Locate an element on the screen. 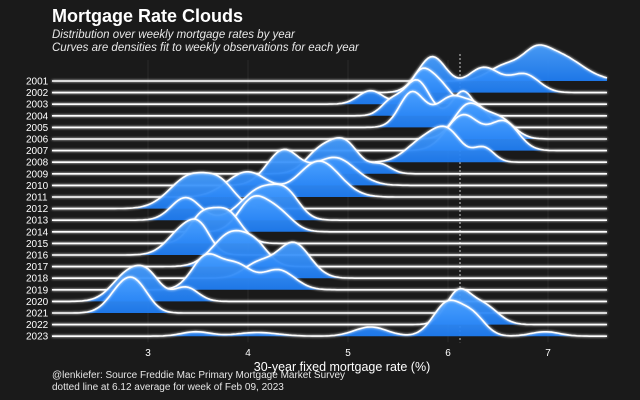 Image resolution: width=640 pixels, height=400 pixels. ridge-line-2013 is located at coordinates (329, 202).